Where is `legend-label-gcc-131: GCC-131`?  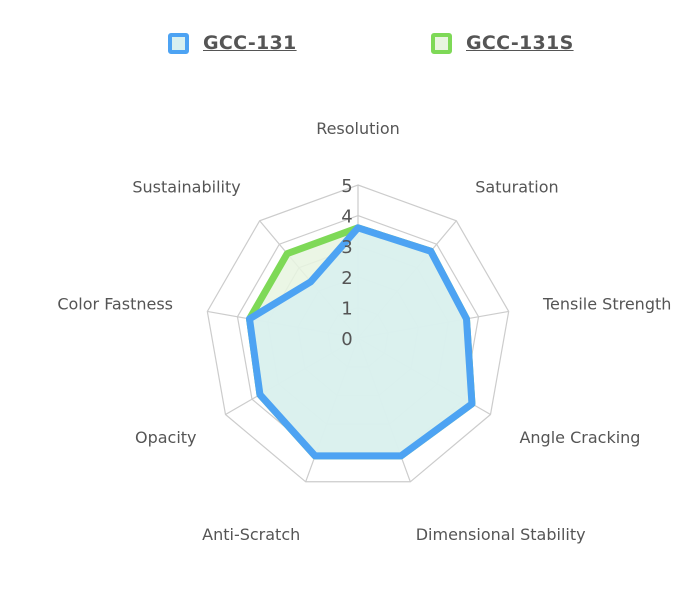 legend-label-gcc-131: GCC-131 is located at coordinates (250, 43).